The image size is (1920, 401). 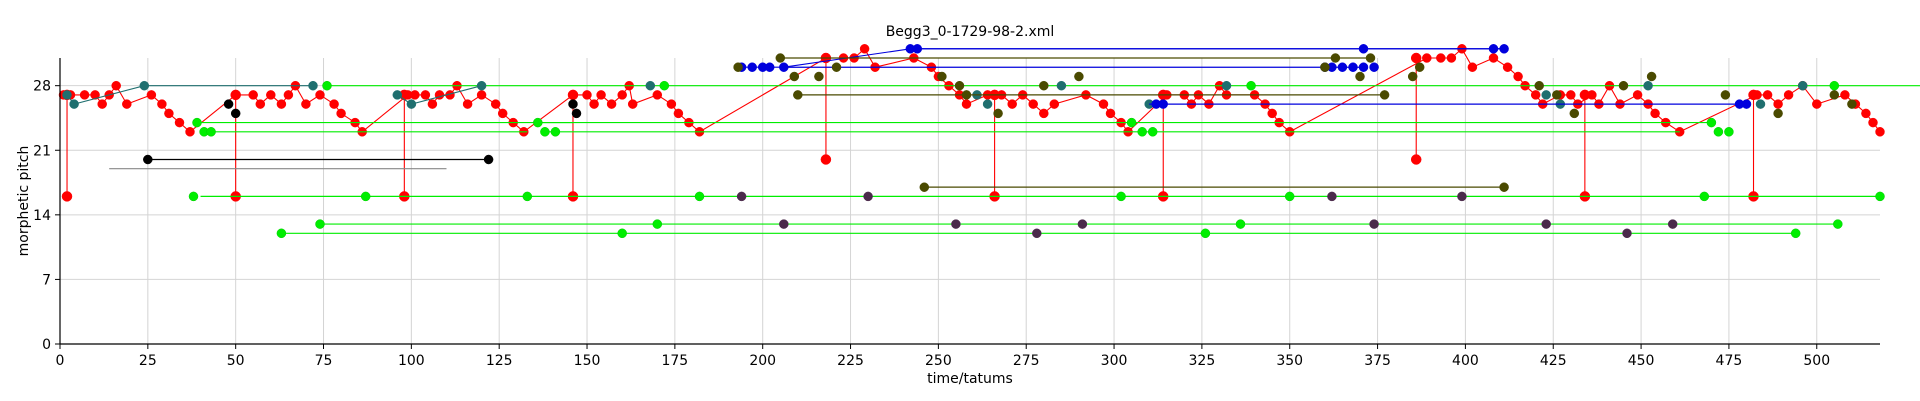 What do you see at coordinates (1641, 361) in the screenshot?
I see `x-tick-label: 450` at bounding box center [1641, 361].